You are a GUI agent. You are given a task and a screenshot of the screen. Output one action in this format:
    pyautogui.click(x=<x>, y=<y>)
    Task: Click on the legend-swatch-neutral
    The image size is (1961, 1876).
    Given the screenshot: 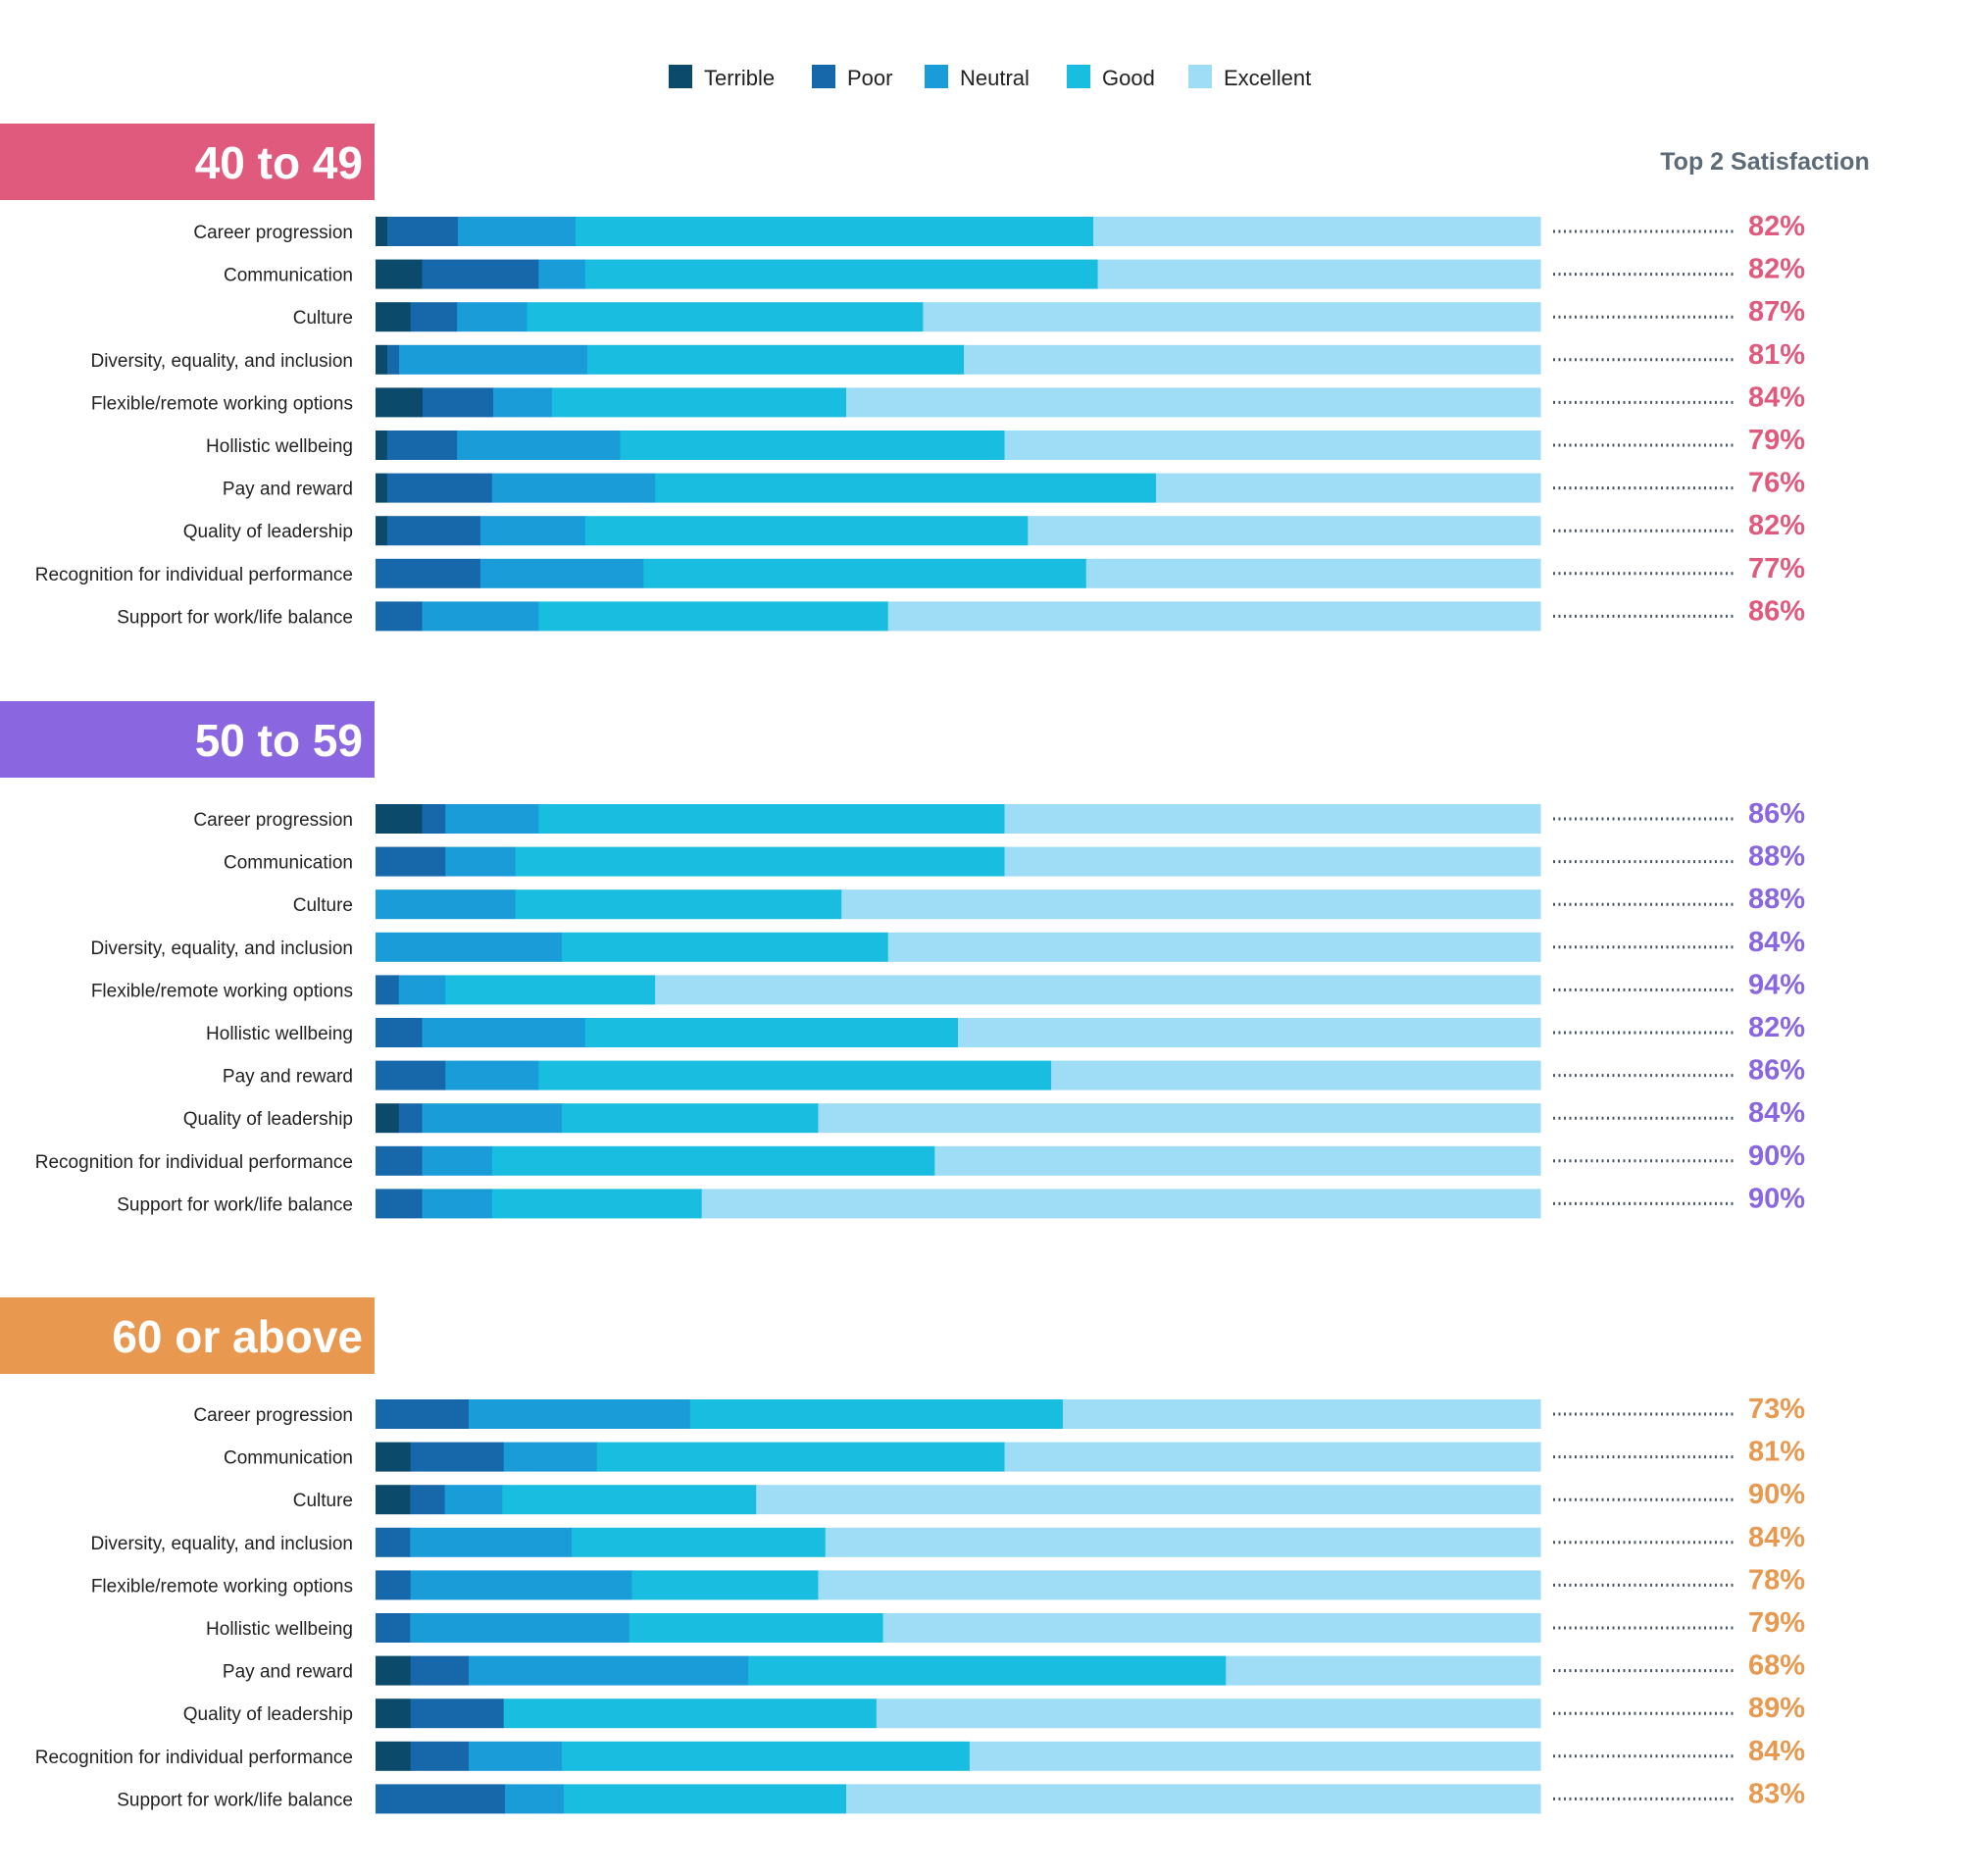 What is the action you would take?
    pyautogui.click(x=937, y=76)
    